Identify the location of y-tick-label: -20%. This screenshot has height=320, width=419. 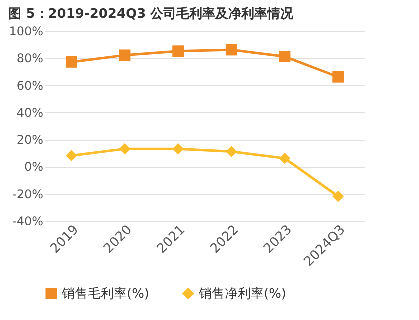
(28, 194).